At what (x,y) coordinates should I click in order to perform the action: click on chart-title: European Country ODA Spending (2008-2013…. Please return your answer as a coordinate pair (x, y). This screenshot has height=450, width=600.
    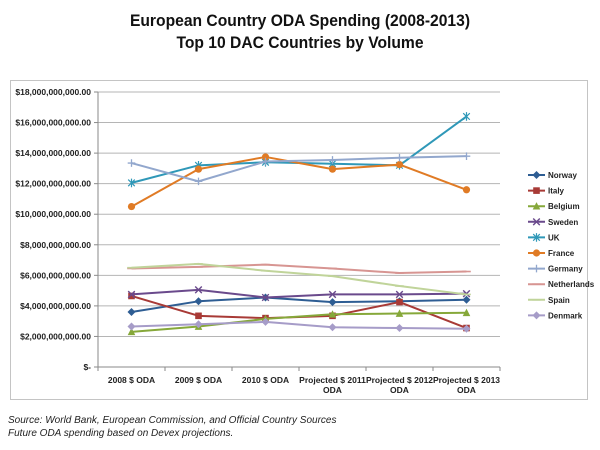
    Looking at the image, I should click on (300, 32).